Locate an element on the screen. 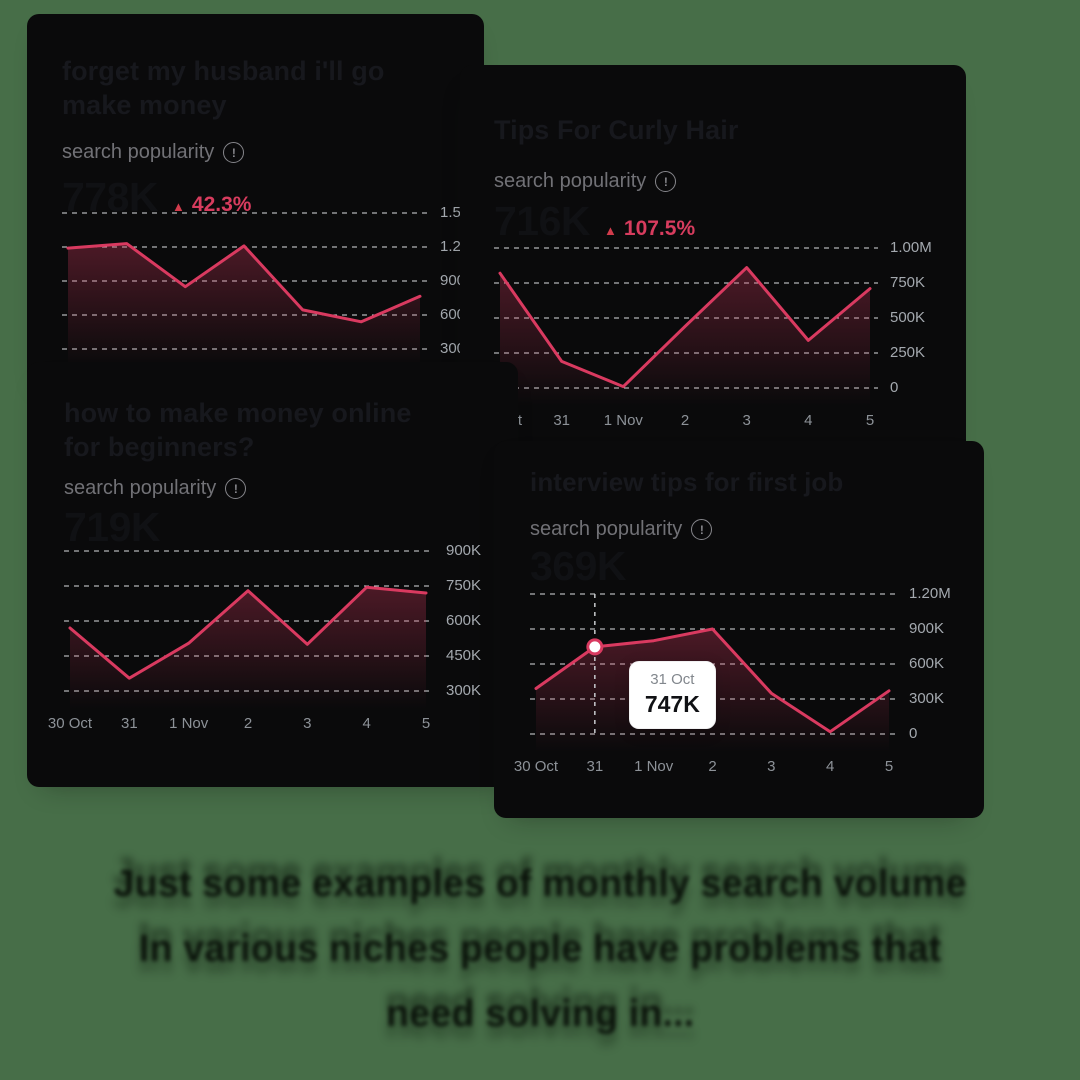 Image resolution: width=1080 pixels, height=1080 pixels. value-row: 369K is located at coordinates (578, 566).